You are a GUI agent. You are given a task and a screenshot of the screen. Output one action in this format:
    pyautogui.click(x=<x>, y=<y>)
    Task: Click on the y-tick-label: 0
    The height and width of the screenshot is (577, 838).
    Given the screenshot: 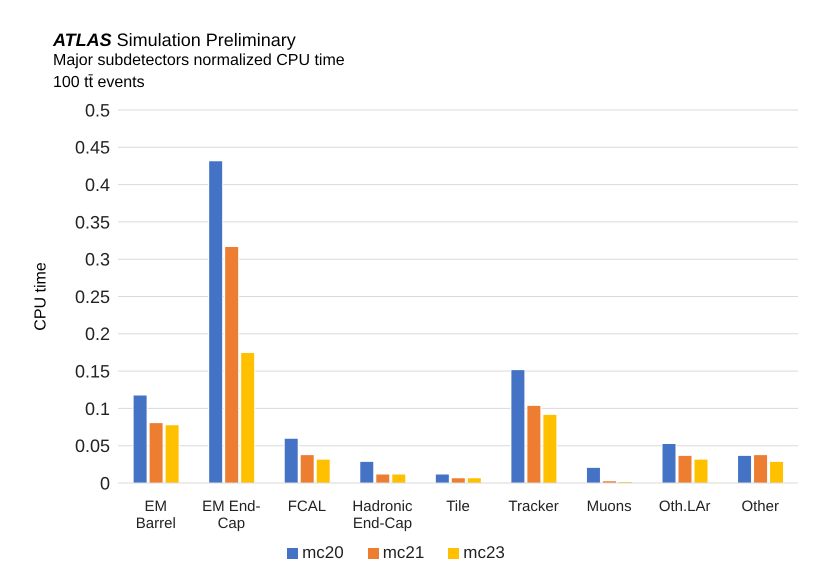 What is the action you would take?
    pyautogui.click(x=105, y=483)
    